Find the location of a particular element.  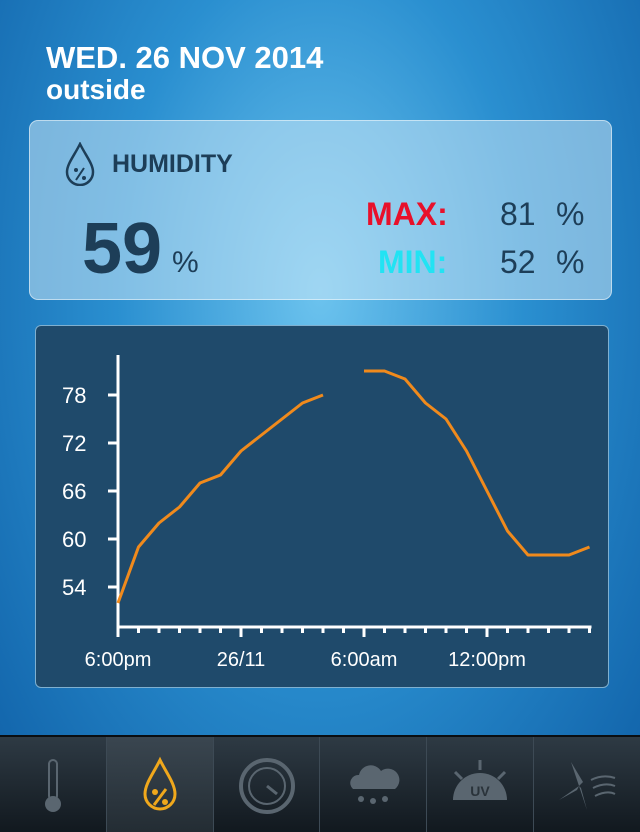

y-tick-label: 66 is located at coordinates (74, 491).